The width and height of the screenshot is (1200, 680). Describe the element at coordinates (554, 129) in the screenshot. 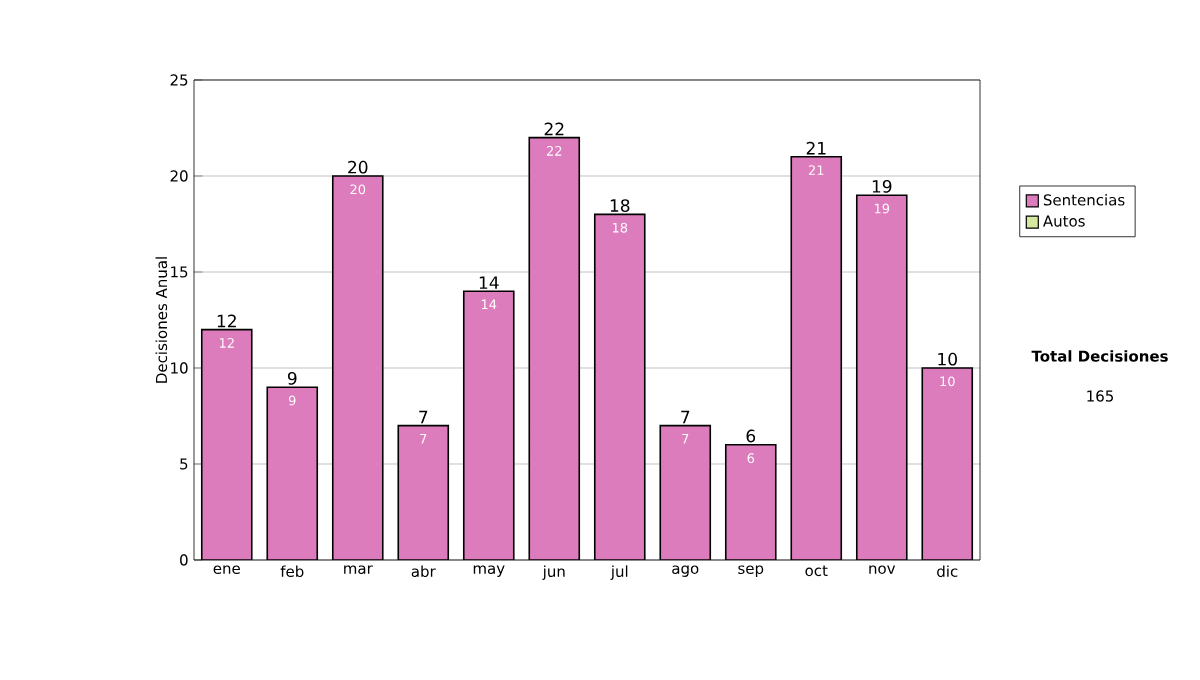

I see `total-label: 22` at that location.